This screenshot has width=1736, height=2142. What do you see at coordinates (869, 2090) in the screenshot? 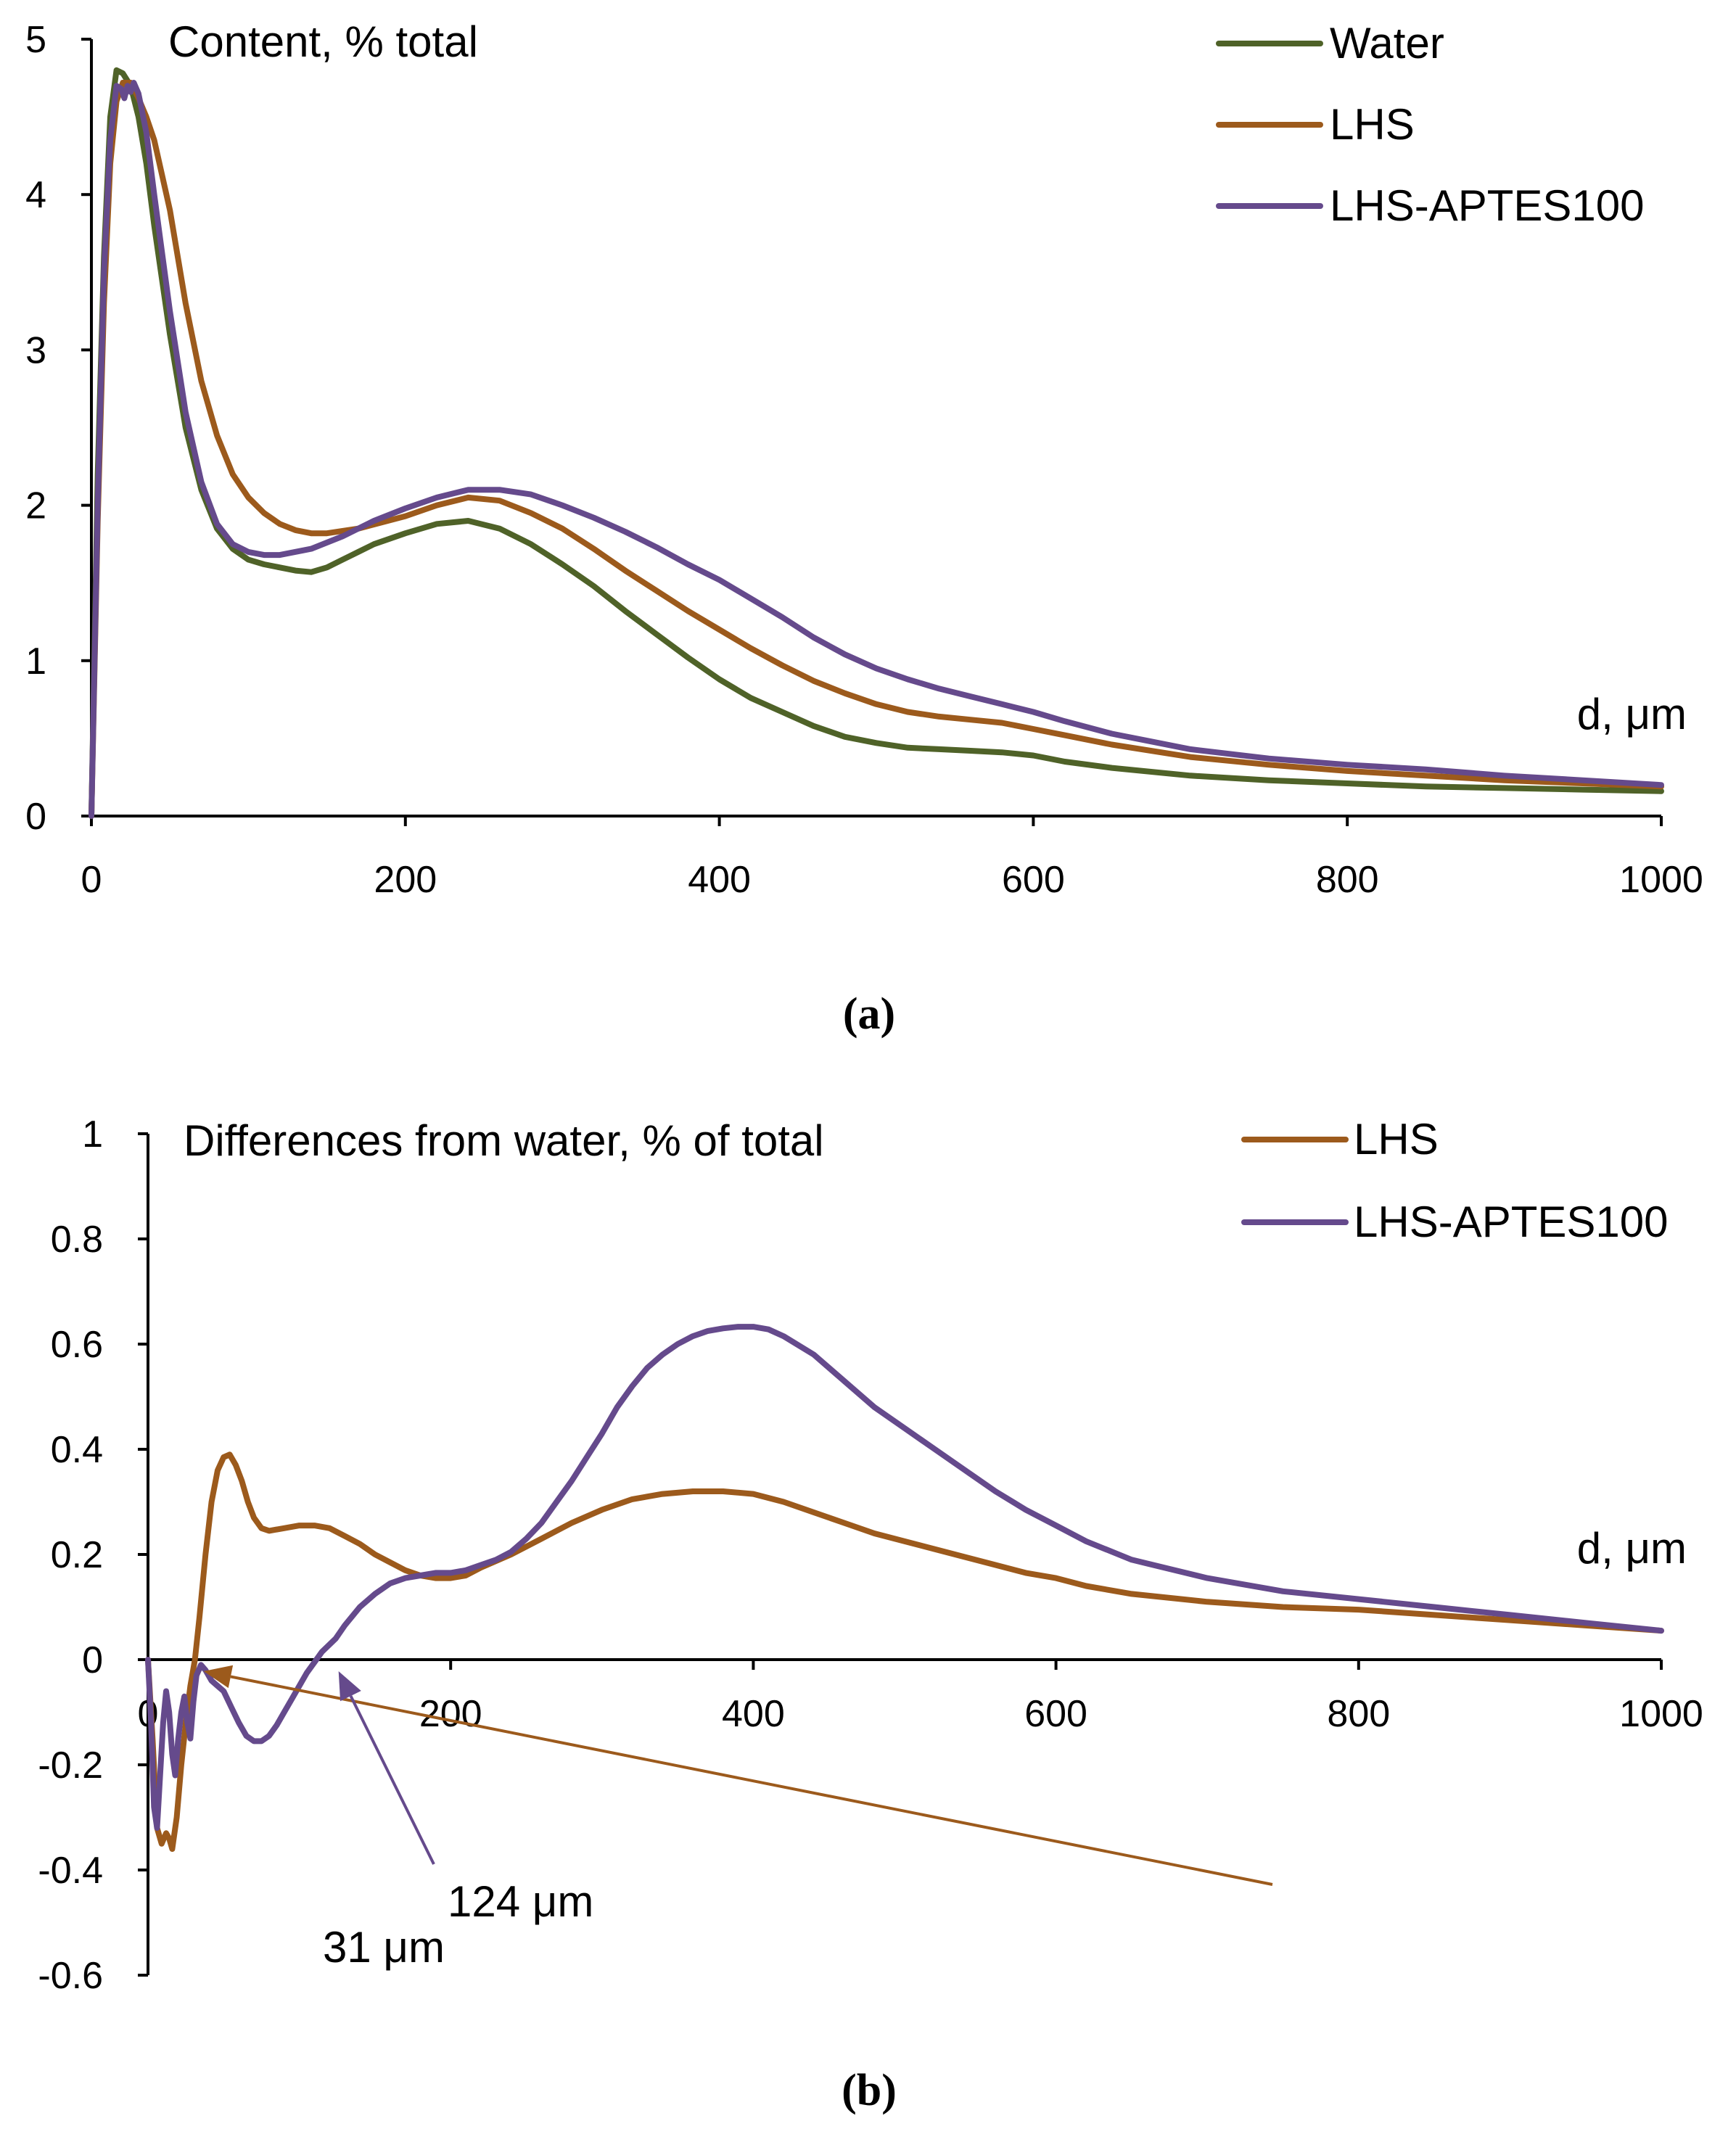
I see `panel-label: (b)` at bounding box center [869, 2090].